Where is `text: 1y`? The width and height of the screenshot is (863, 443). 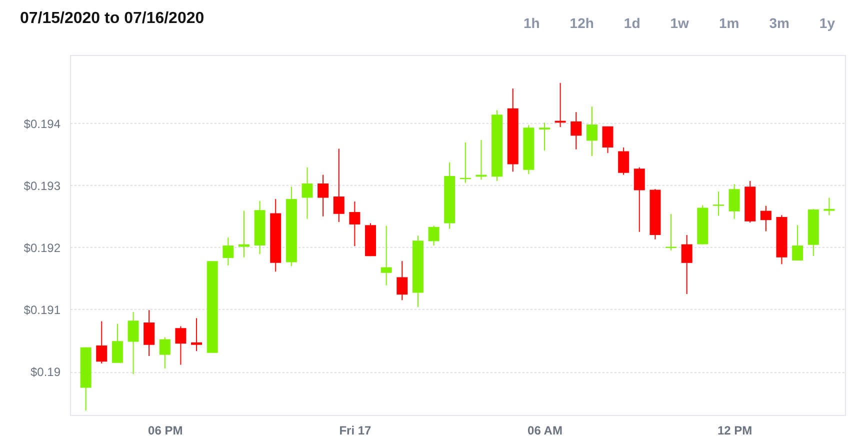 text: 1y is located at coordinates (827, 23).